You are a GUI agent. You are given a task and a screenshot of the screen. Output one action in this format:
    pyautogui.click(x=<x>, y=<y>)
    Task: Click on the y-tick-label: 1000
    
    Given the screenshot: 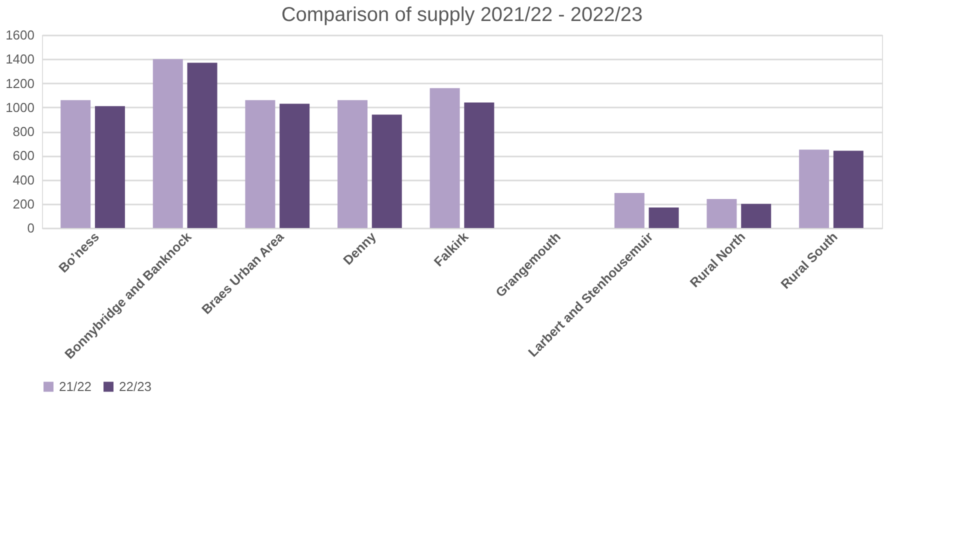 What is the action you would take?
    pyautogui.click(x=20, y=107)
    